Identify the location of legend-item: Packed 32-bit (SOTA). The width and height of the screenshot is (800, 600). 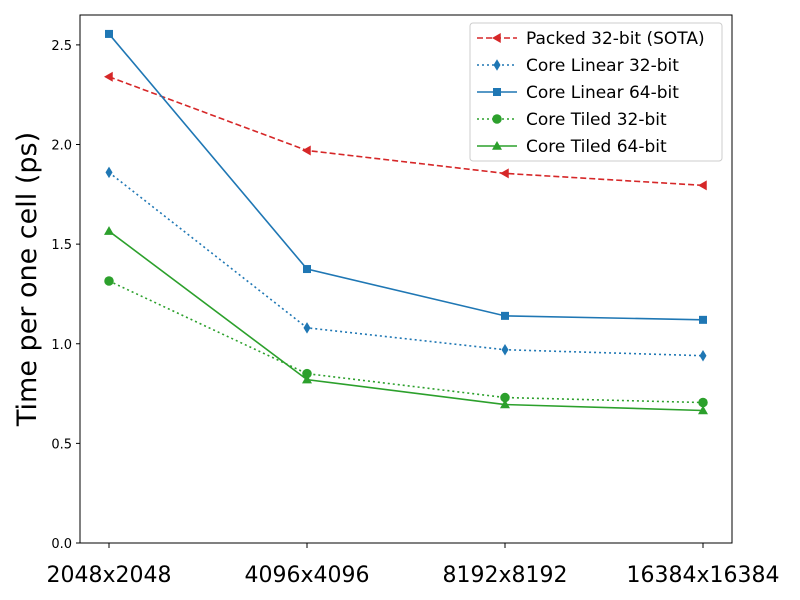
(591, 39).